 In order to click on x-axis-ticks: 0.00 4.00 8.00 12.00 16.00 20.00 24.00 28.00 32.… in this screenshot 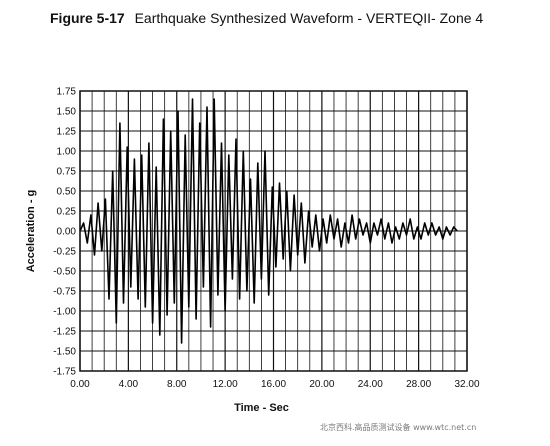, I will do `click(275, 384)`.